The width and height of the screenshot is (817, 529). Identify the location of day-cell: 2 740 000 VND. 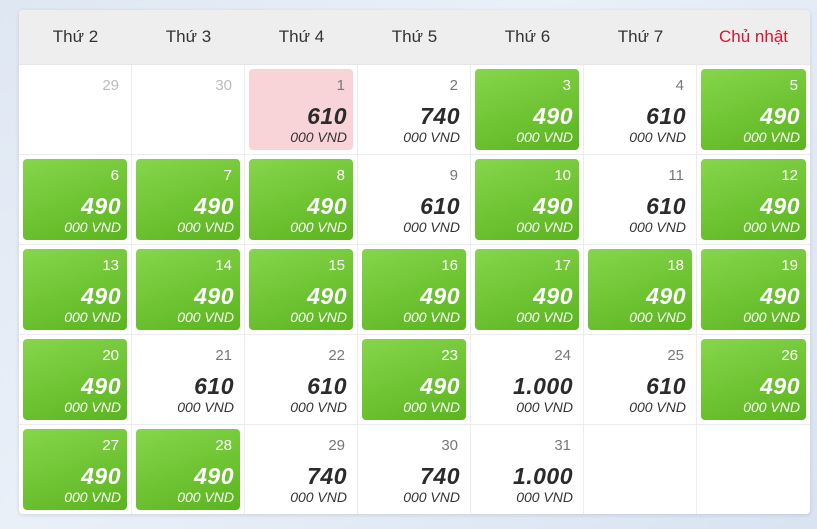
(414, 110).